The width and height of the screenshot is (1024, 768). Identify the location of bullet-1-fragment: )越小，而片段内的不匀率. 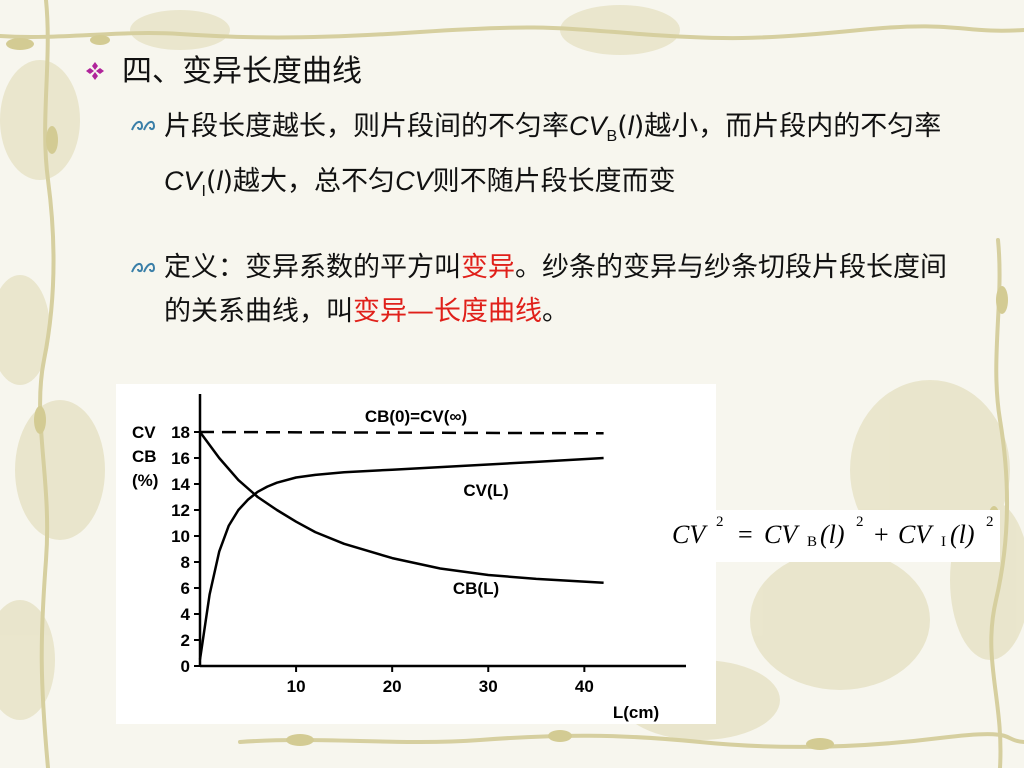
(787, 126).